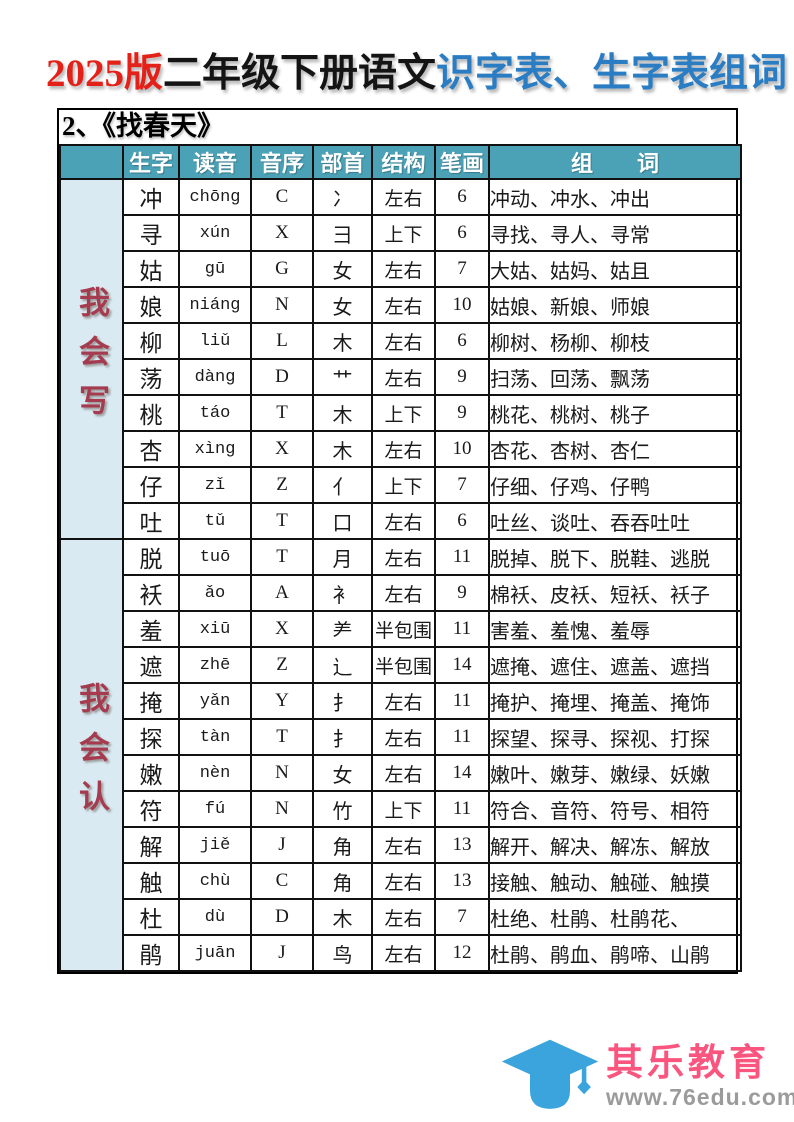  I want to click on group-label-recognize: 我会认, so click(91, 755).